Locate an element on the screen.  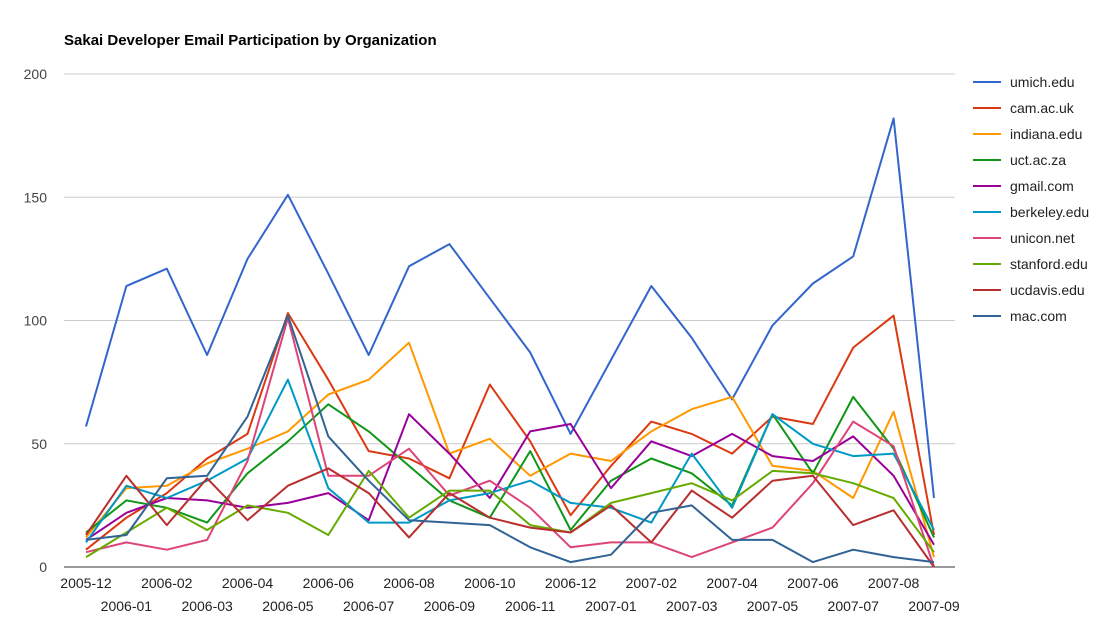
x-tick-label: 2006-04 is located at coordinates (248, 583).